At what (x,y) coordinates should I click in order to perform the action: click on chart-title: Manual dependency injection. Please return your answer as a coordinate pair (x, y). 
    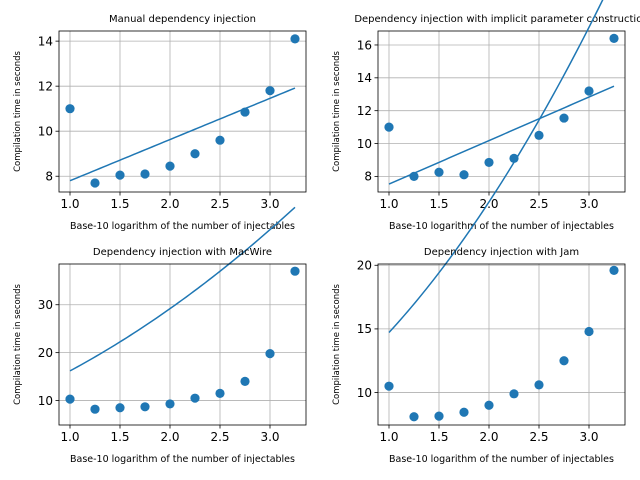
    Looking at the image, I should click on (182, 19).